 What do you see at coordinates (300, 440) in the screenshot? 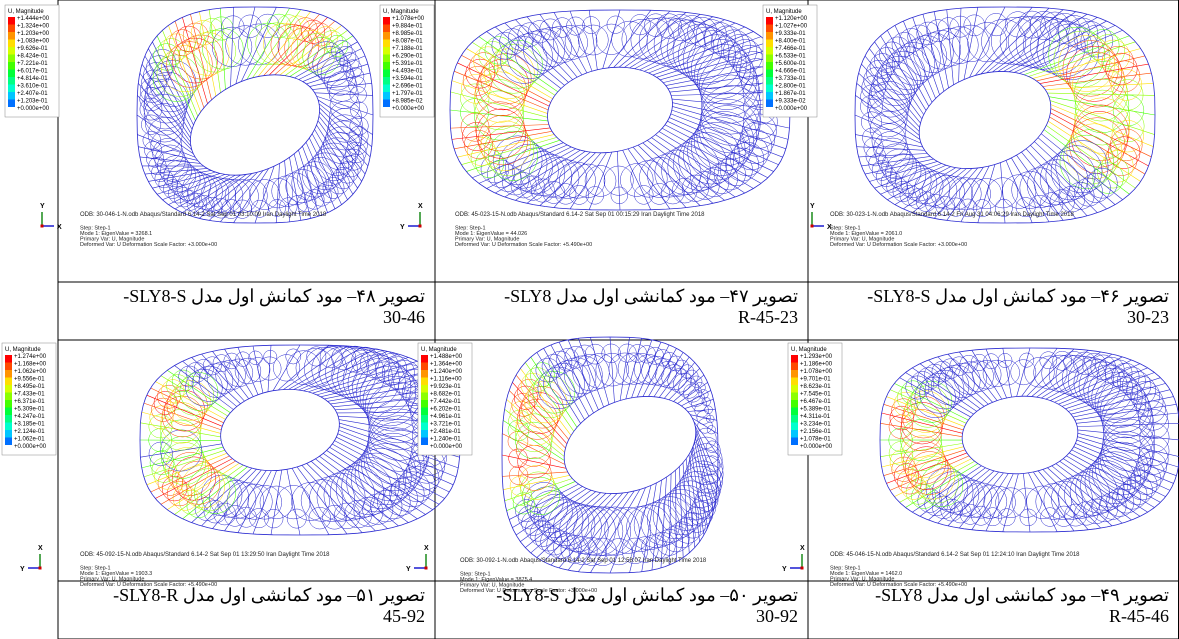
I see `mesh-outline` at bounding box center [300, 440].